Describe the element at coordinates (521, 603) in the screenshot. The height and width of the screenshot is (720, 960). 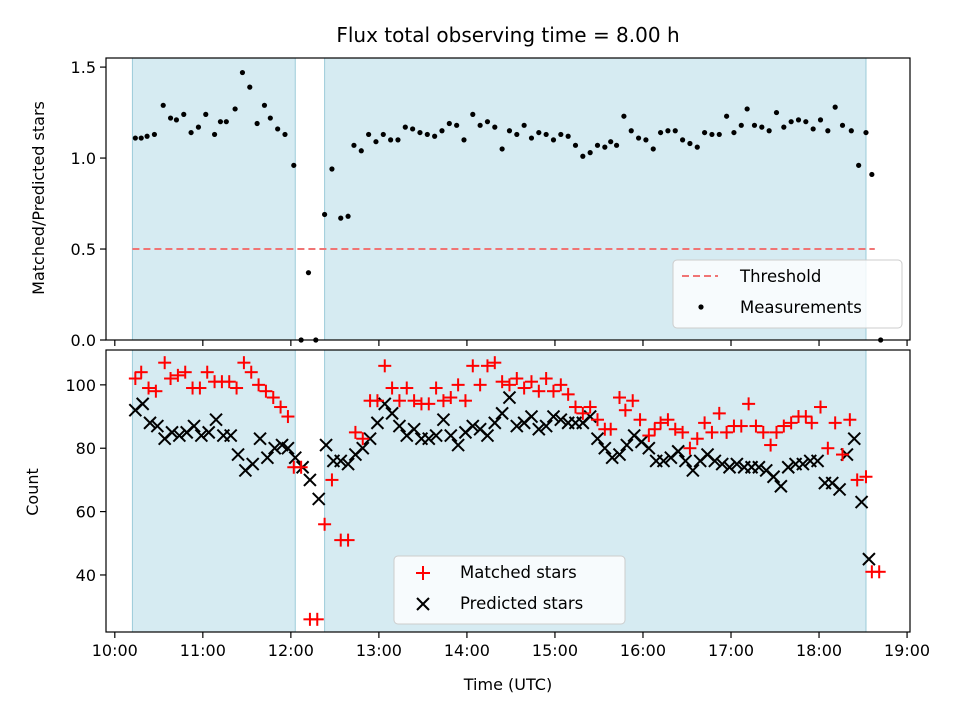
I see `legend-predicted-label: Predicted stars` at that location.